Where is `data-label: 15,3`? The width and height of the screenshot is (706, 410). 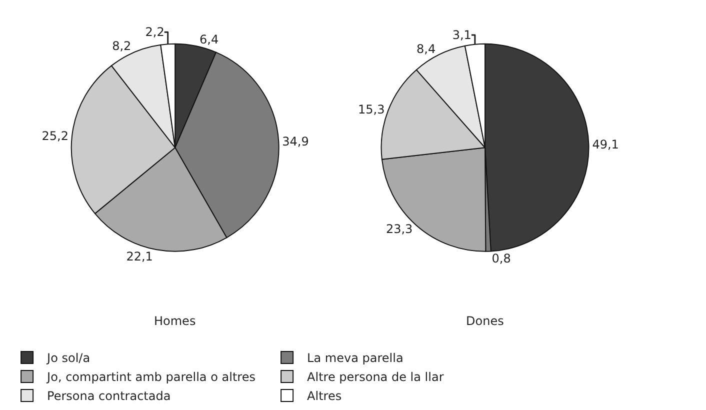
data-label: 15,3 is located at coordinates (371, 109).